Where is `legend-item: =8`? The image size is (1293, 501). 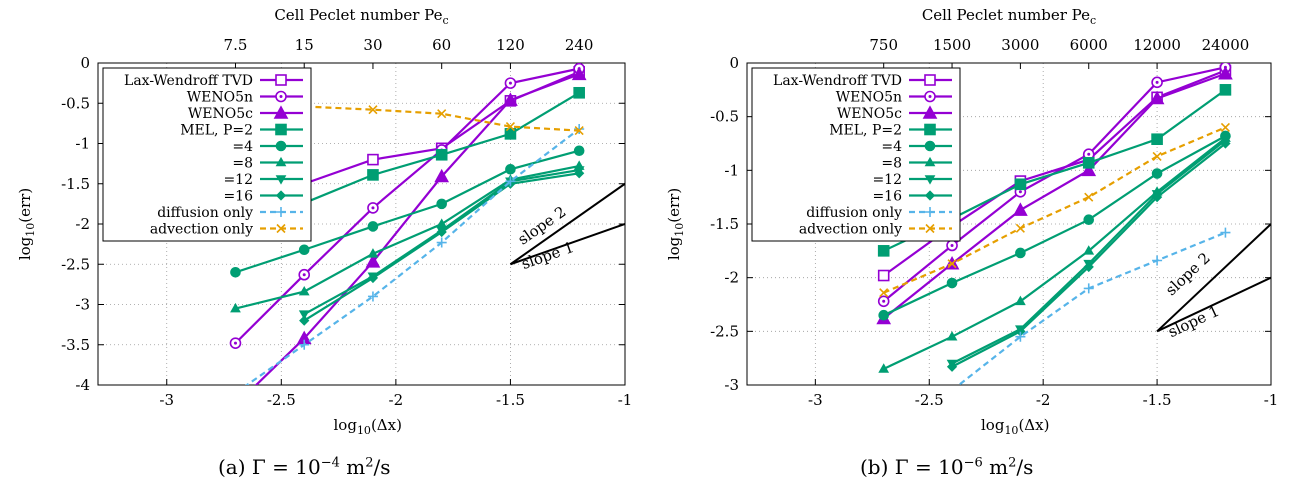
legend-item: =8 is located at coordinates (916, 164).